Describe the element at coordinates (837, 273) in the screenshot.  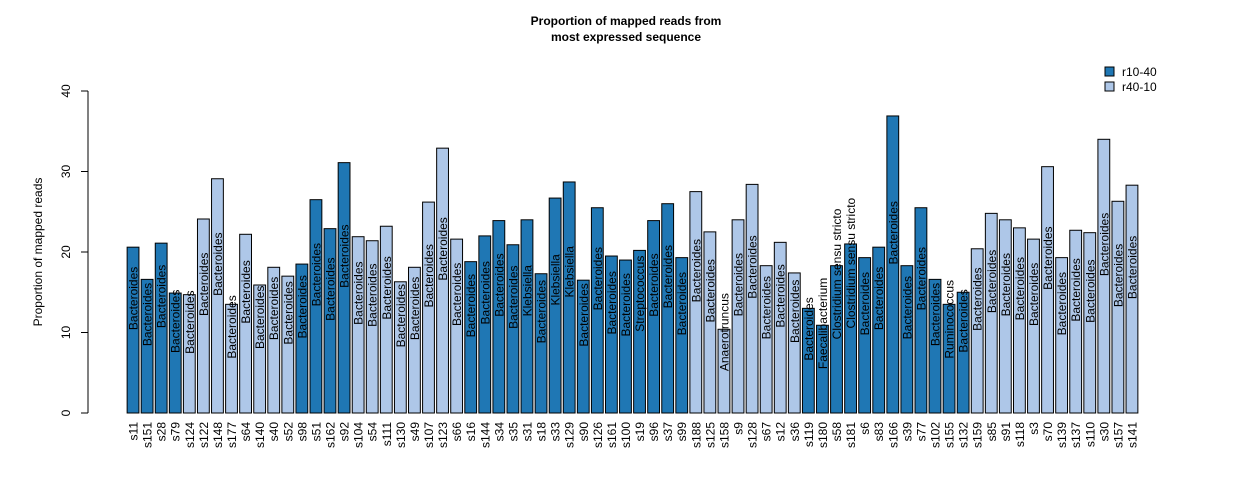
I see `genus-label: Clostridium sensu stricto` at that location.